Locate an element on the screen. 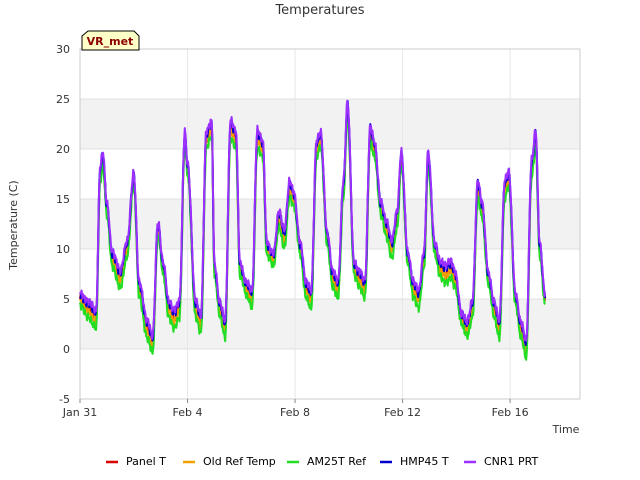  site-label-box: VR_met is located at coordinates (110, 40).